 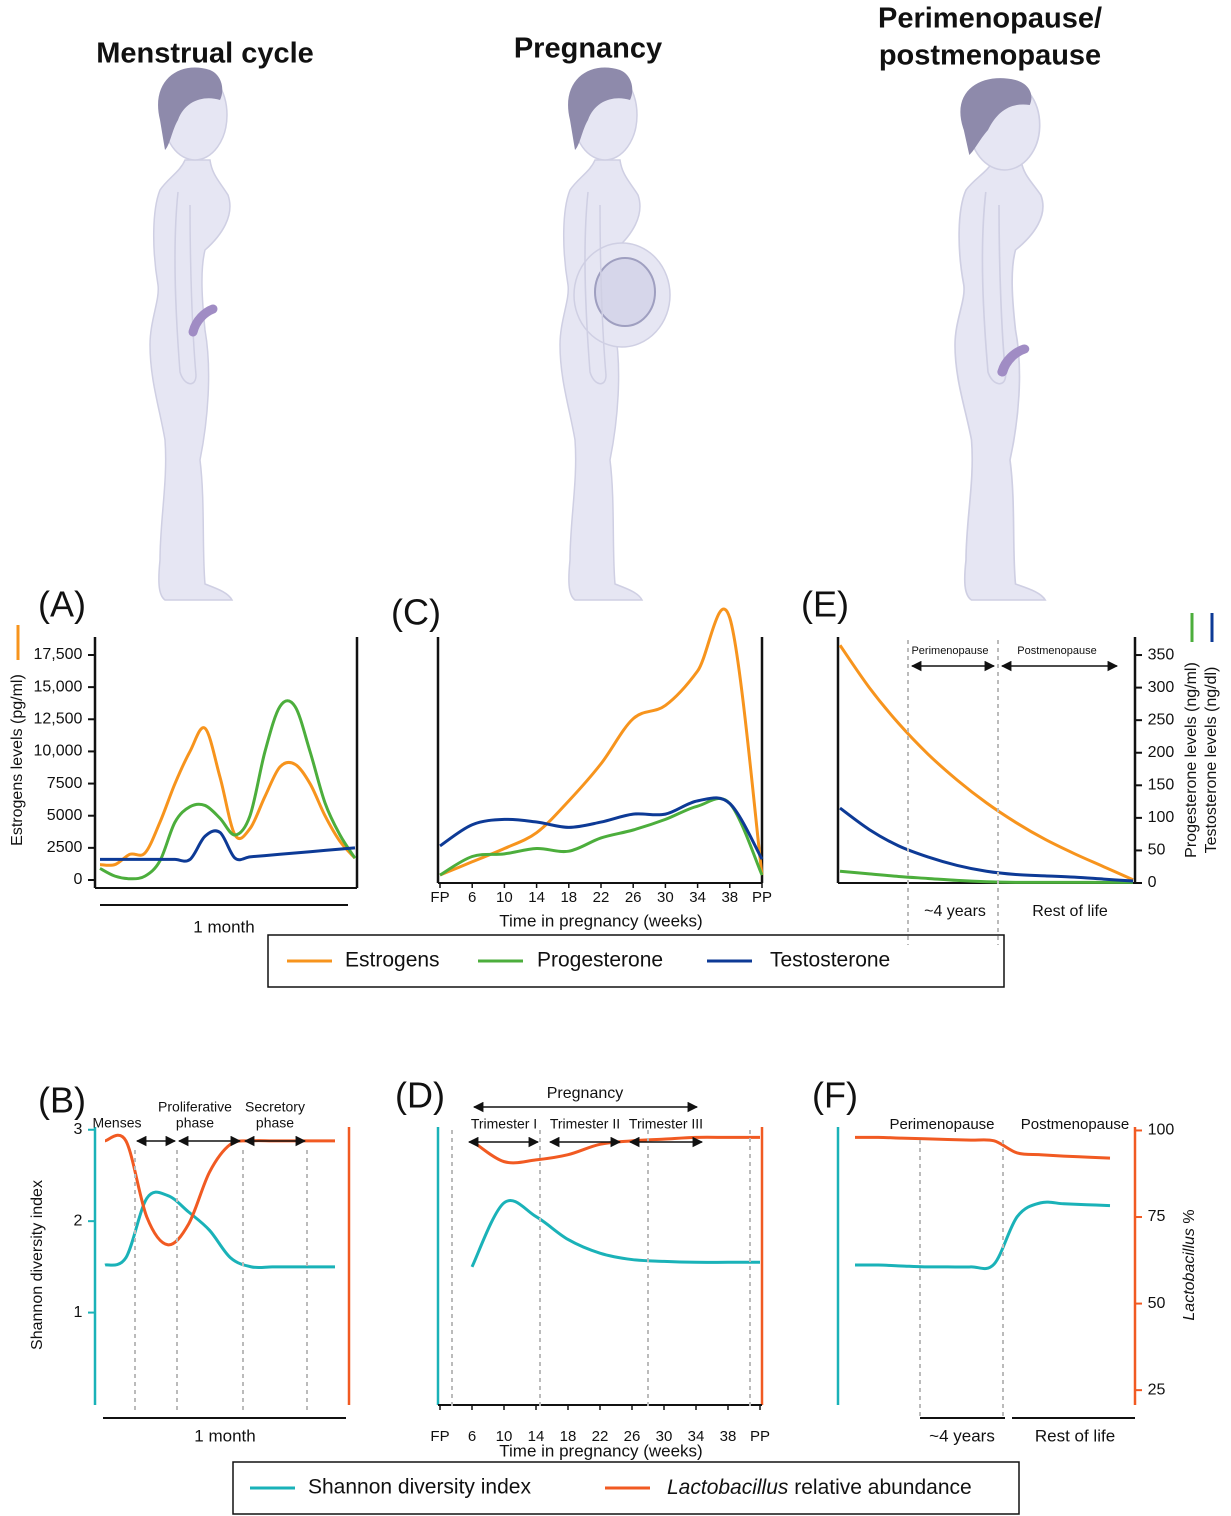 I want to click on column-title: Menstrual cycle, so click(x=205, y=54).